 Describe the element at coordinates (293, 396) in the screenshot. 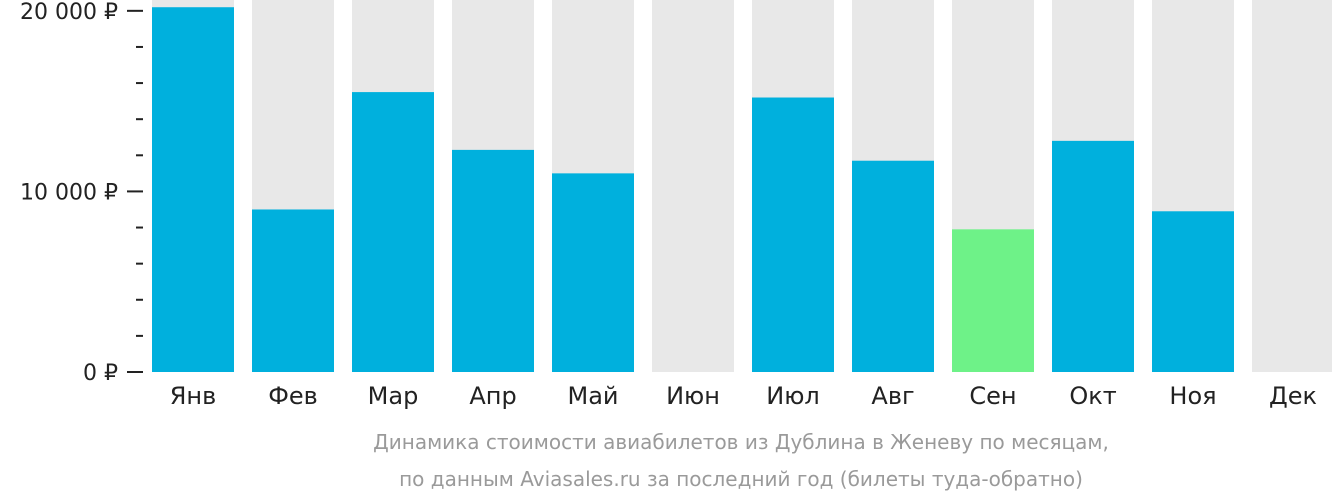

I see `x-category-label: Фев` at that location.